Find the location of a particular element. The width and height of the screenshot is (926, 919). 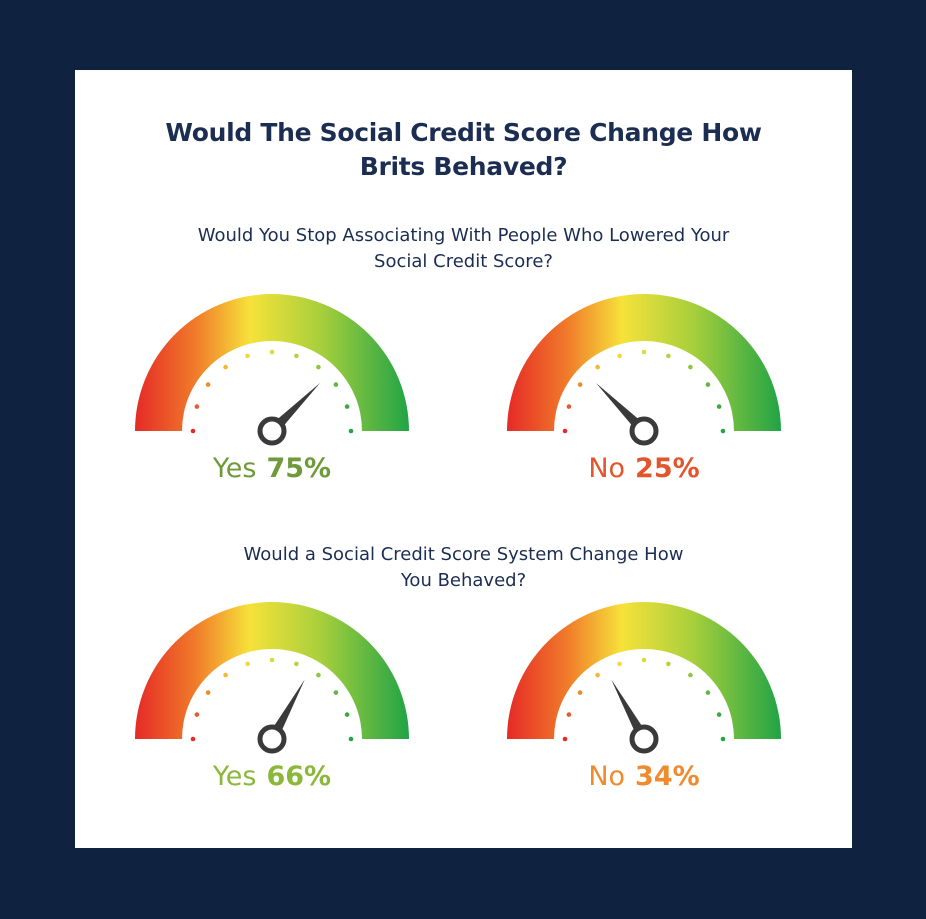

gauge-2-no is located at coordinates (644, 678).